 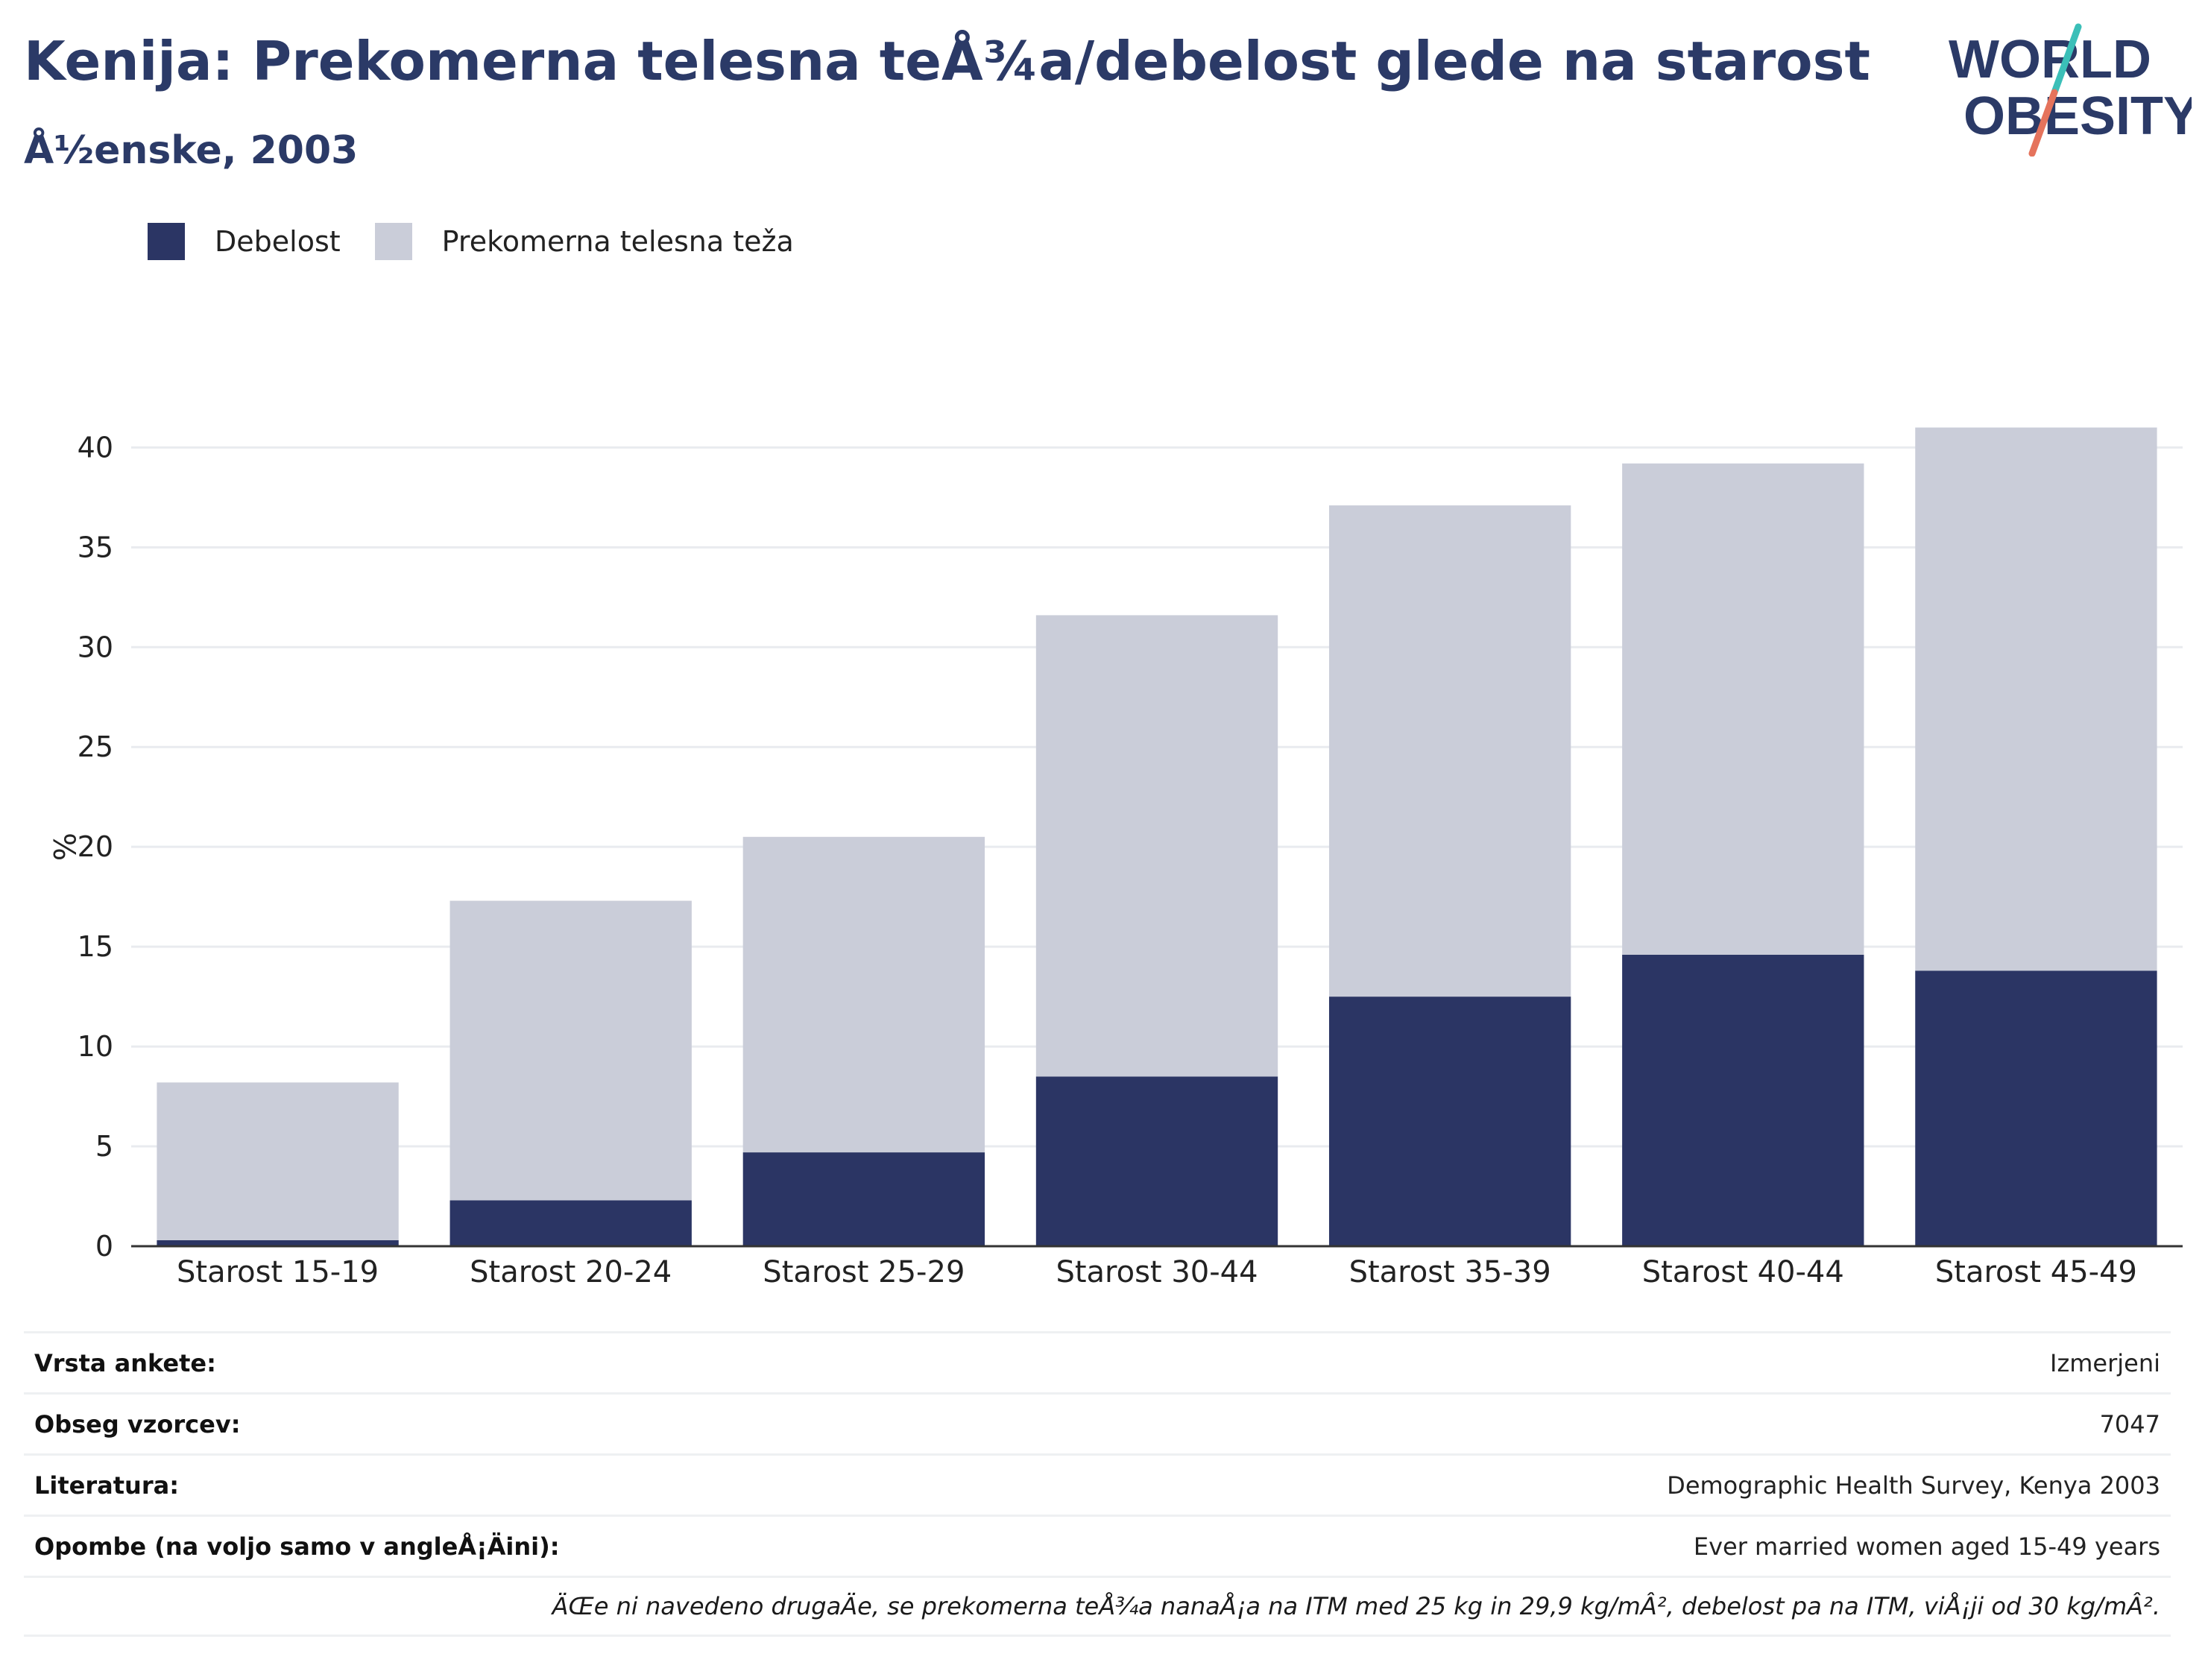 I want to click on legend-item-debelost: Debelost, so click(x=261, y=241).